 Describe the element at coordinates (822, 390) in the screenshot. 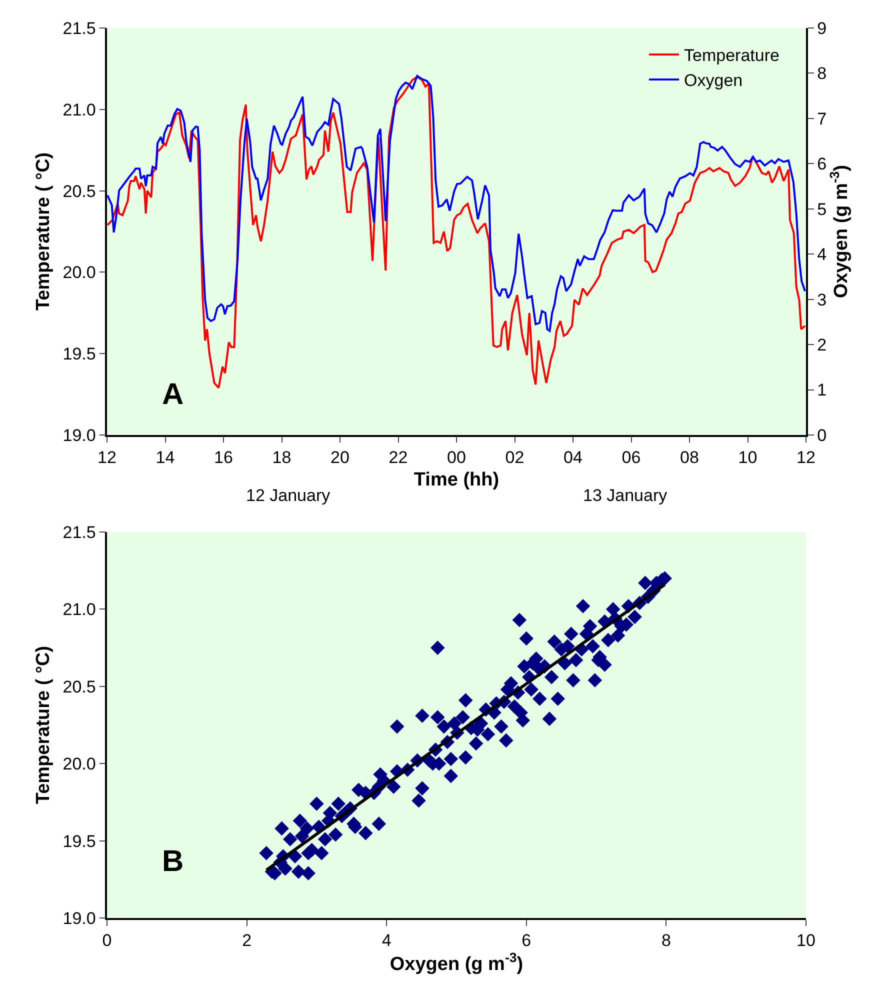

I see `y2-tick-label: 1` at that location.